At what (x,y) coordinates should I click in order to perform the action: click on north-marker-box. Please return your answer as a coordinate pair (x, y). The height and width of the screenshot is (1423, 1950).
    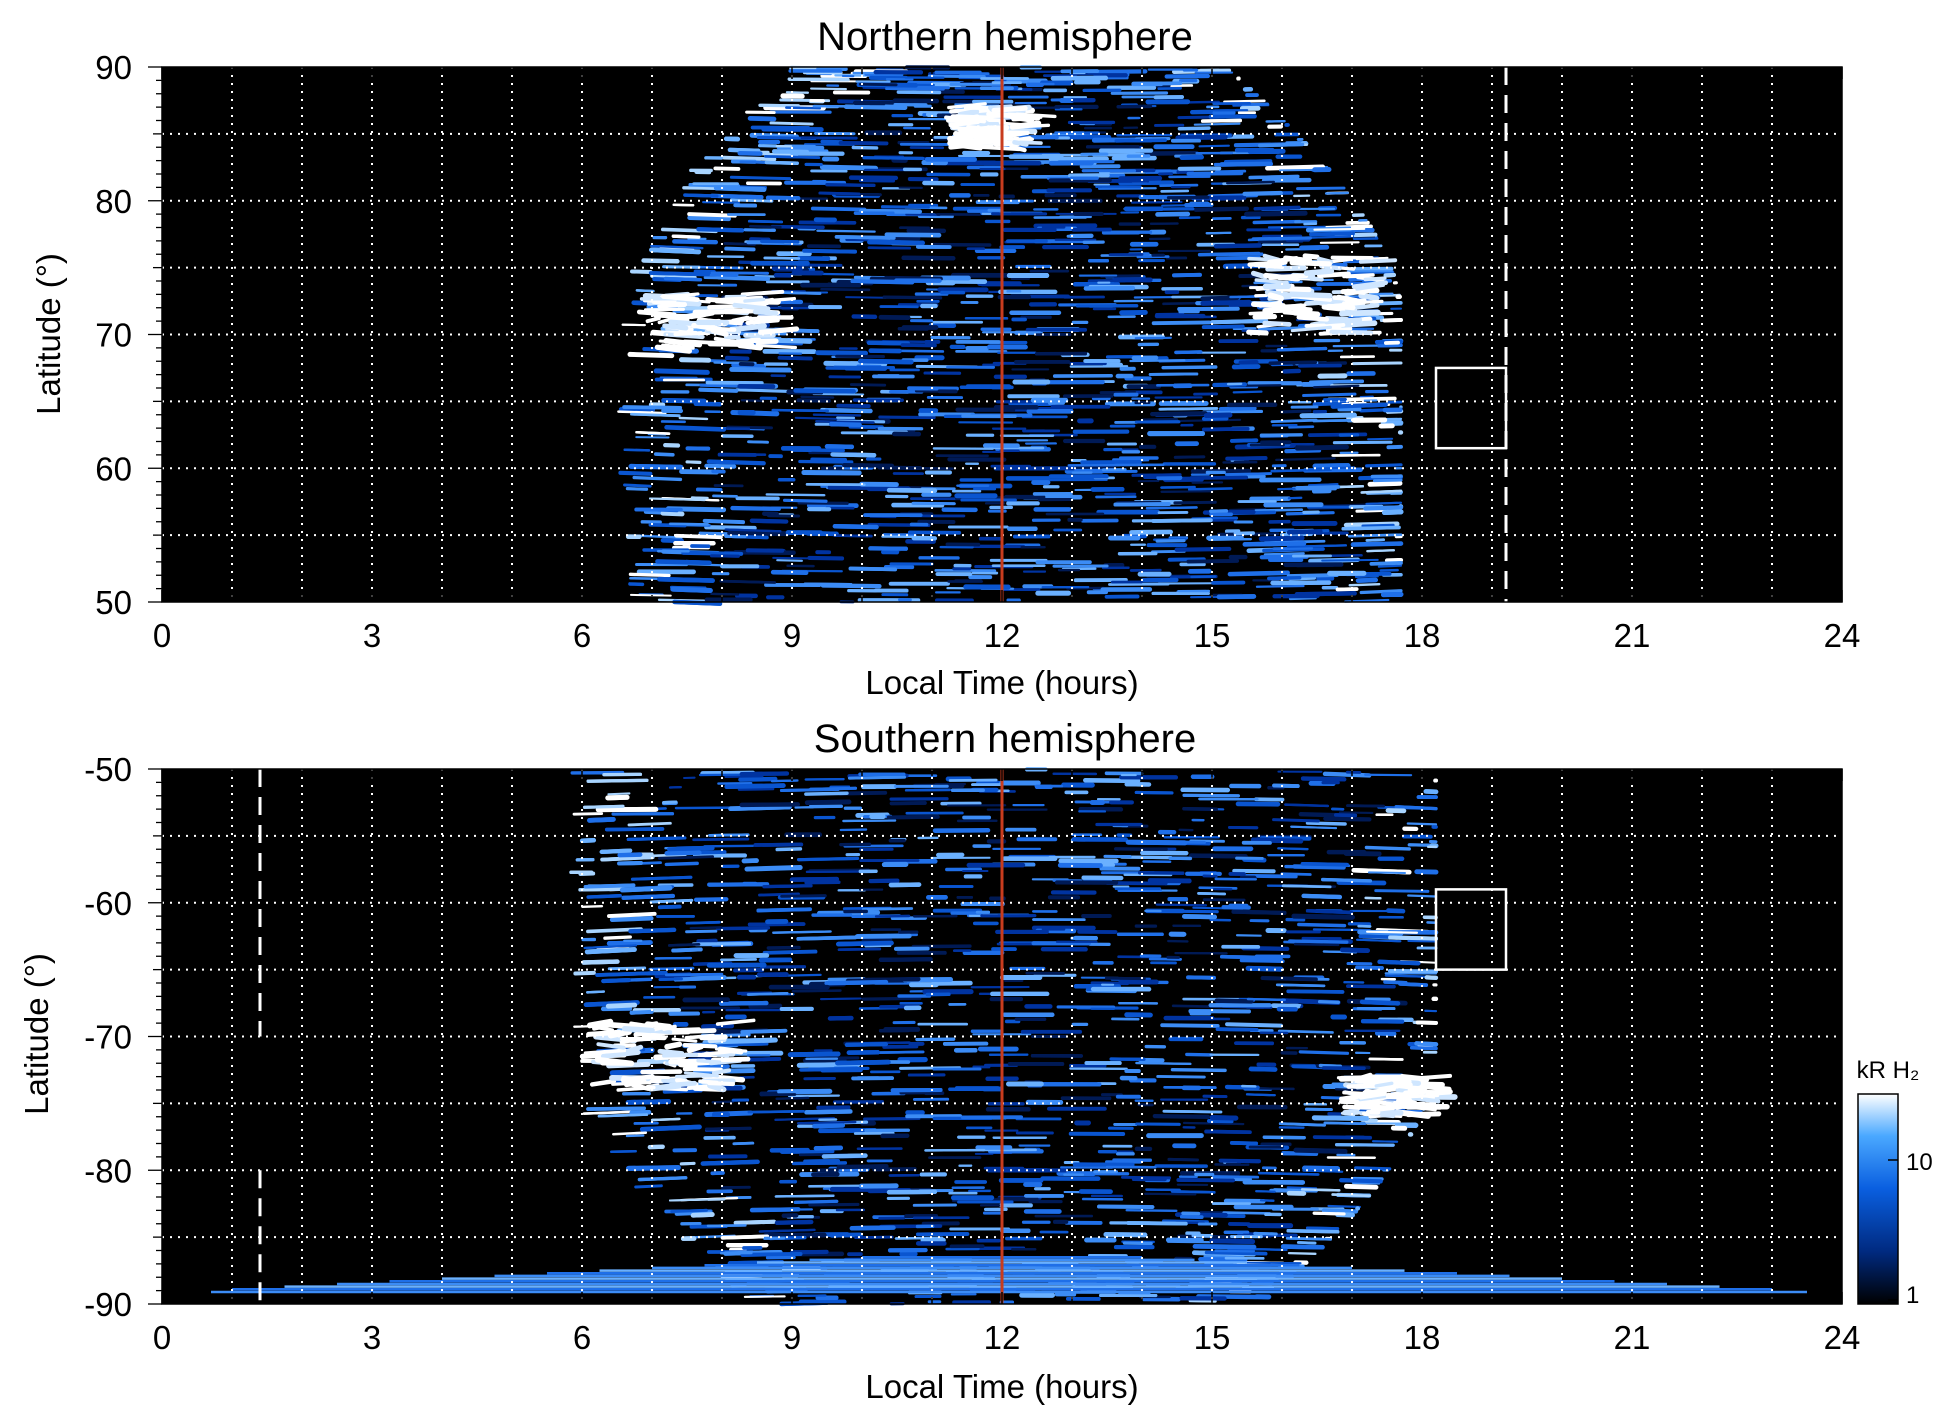
    Looking at the image, I should click on (1471, 408).